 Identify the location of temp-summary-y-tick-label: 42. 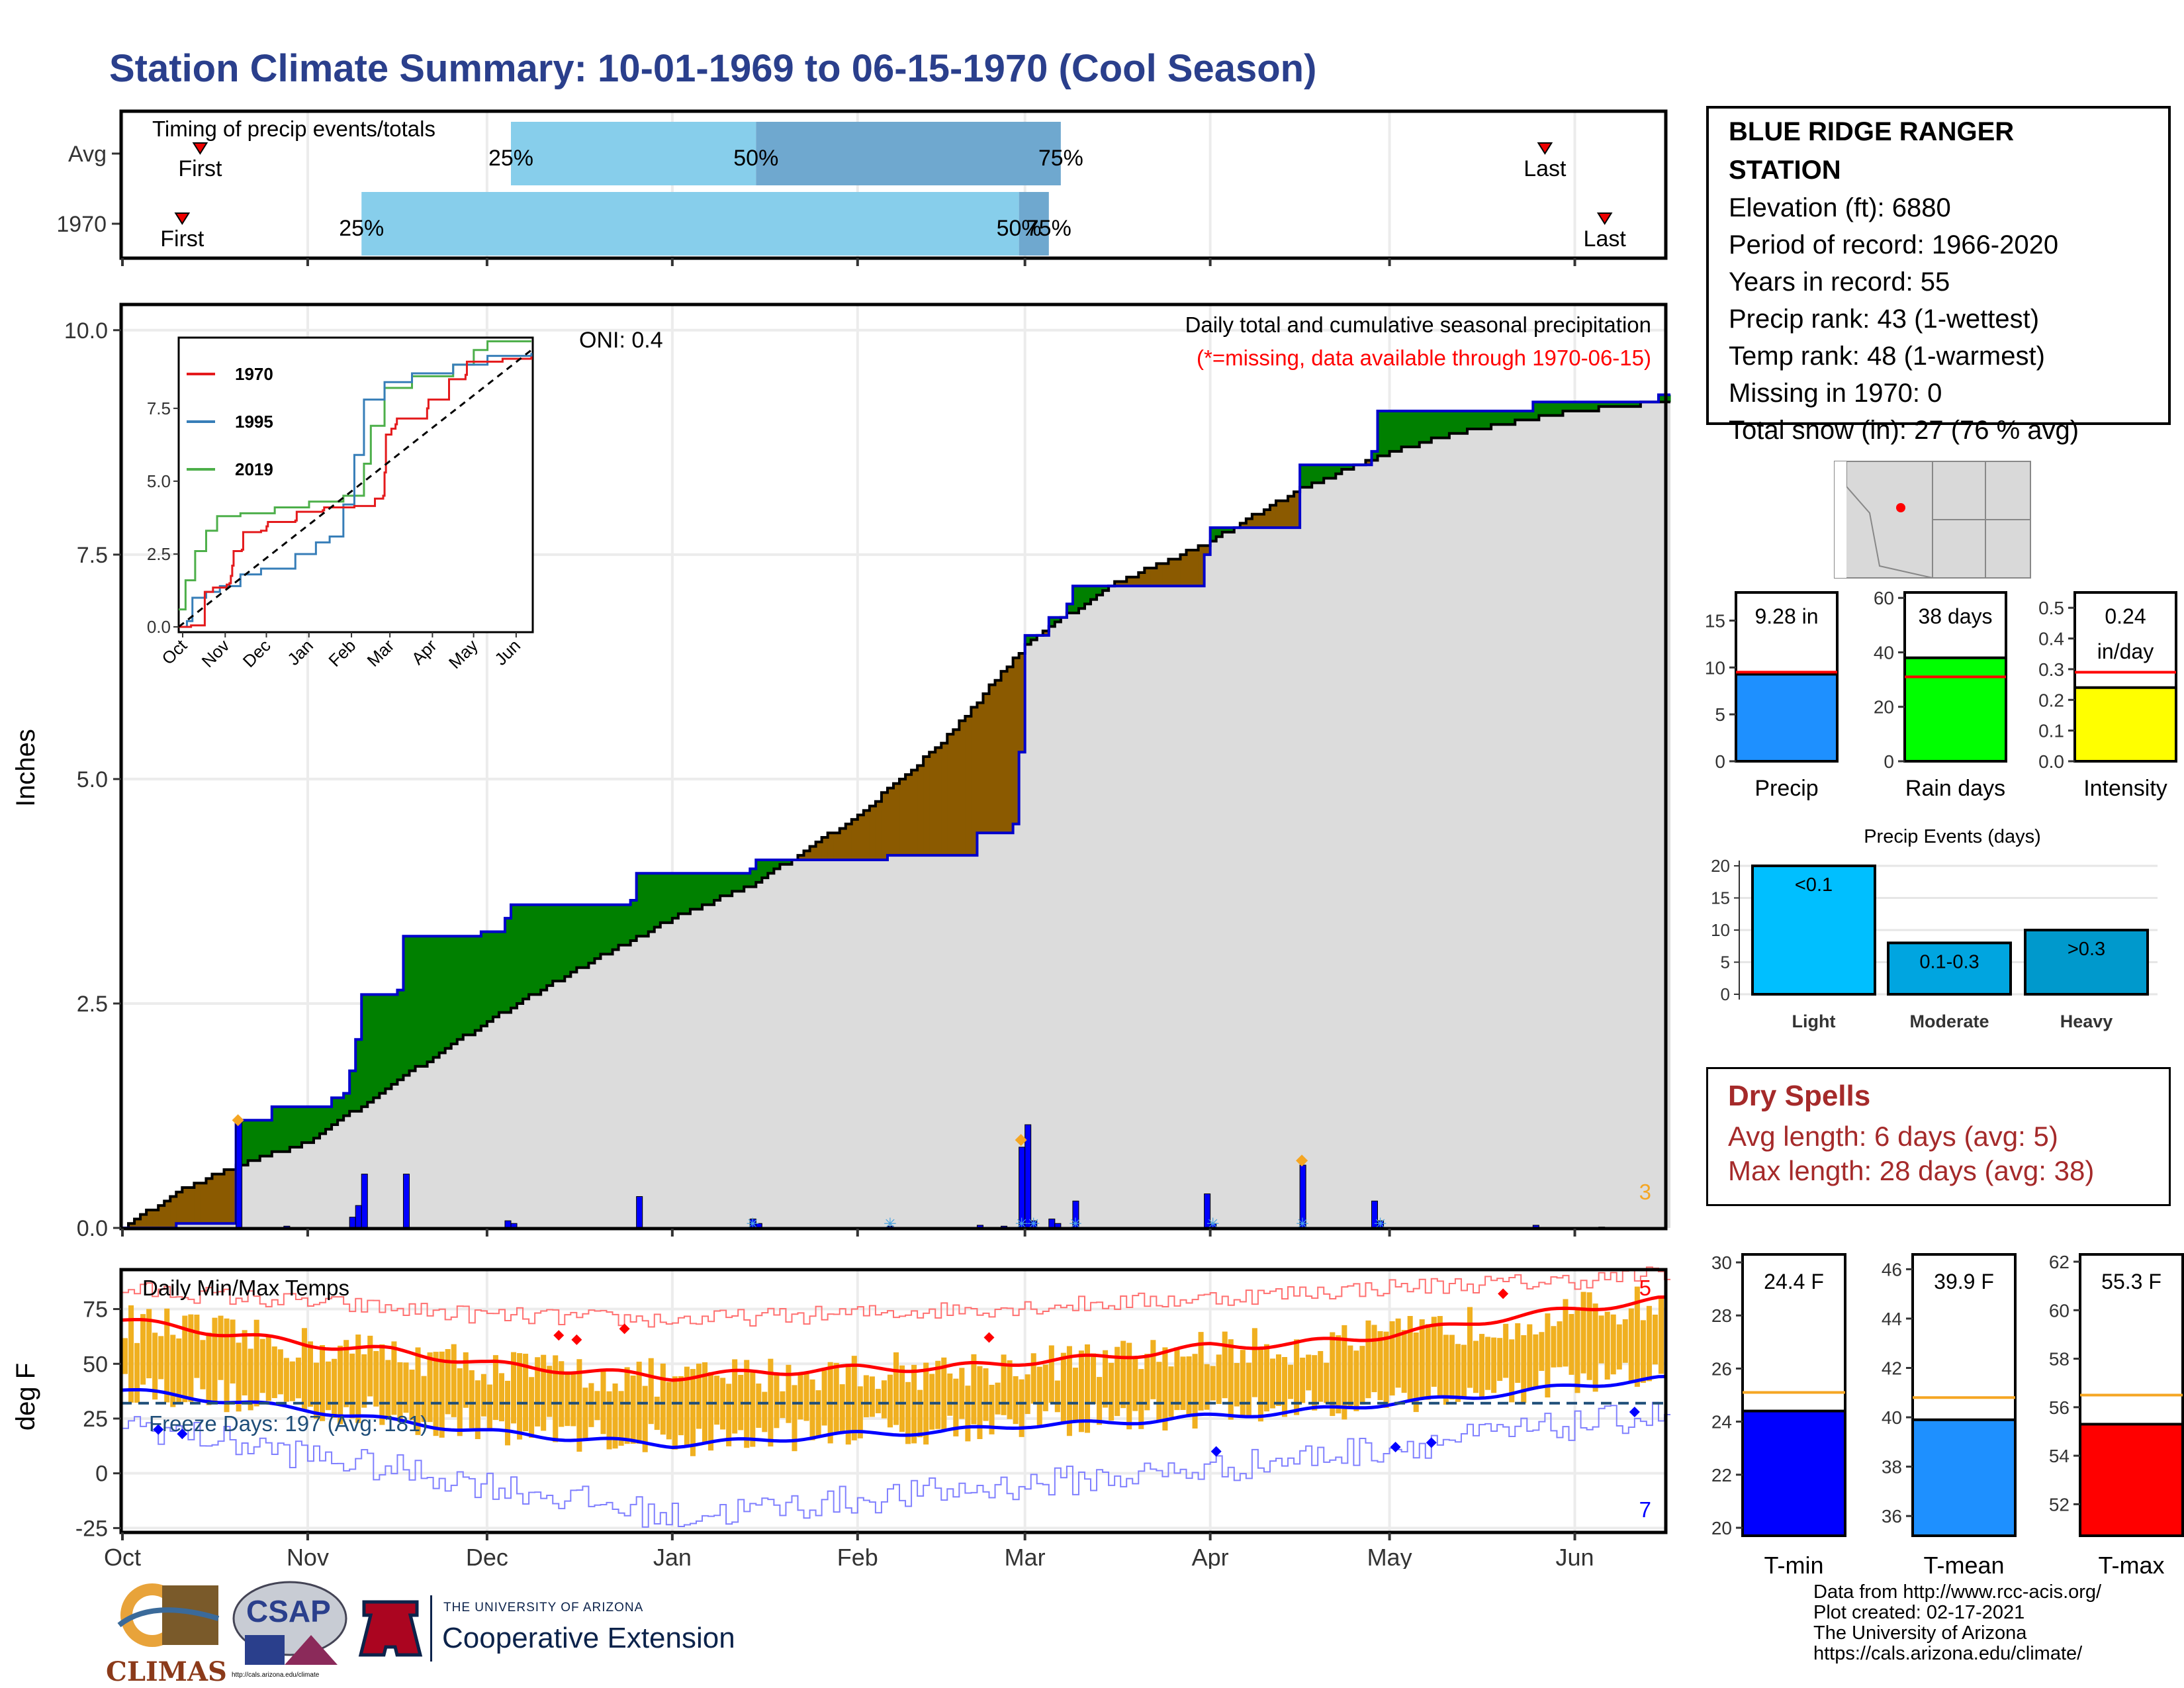
(1892, 1368).